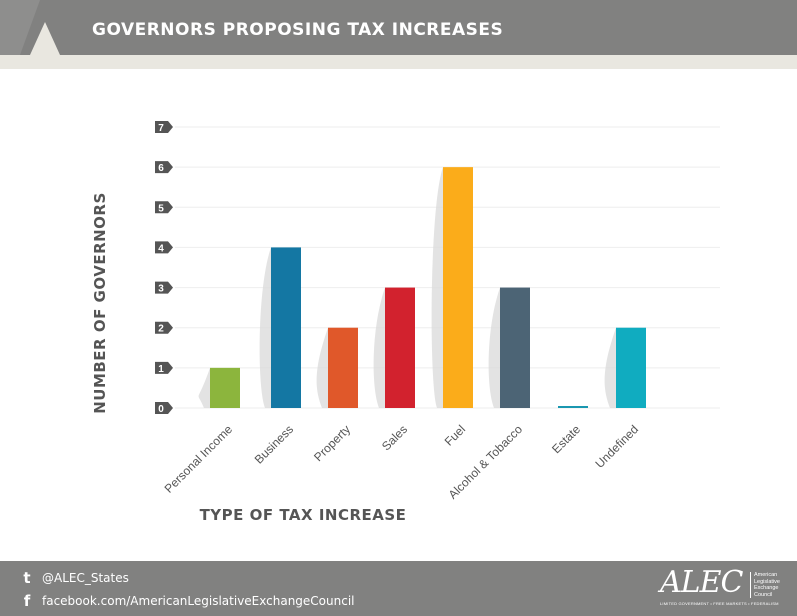 Image resolution: width=797 pixels, height=616 pixels. What do you see at coordinates (566, 439) in the screenshot?
I see `x-tick-label: Estate` at bounding box center [566, 439].